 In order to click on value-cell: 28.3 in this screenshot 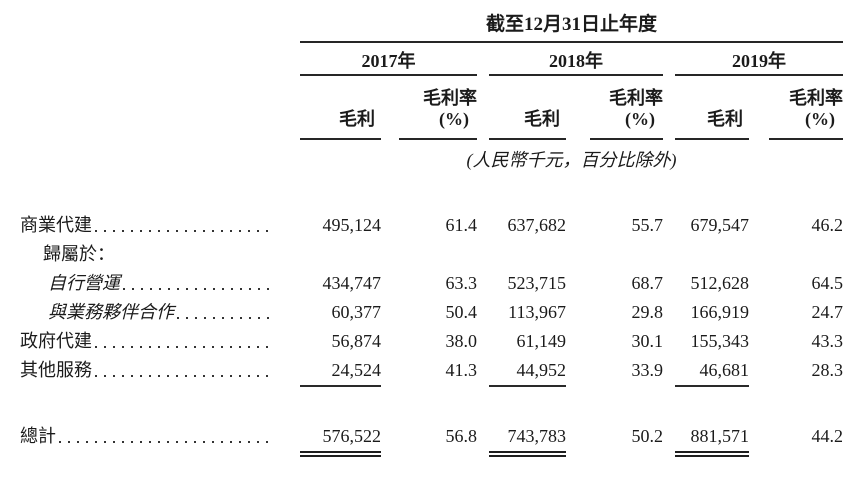, I will do `click(827, 370)`.